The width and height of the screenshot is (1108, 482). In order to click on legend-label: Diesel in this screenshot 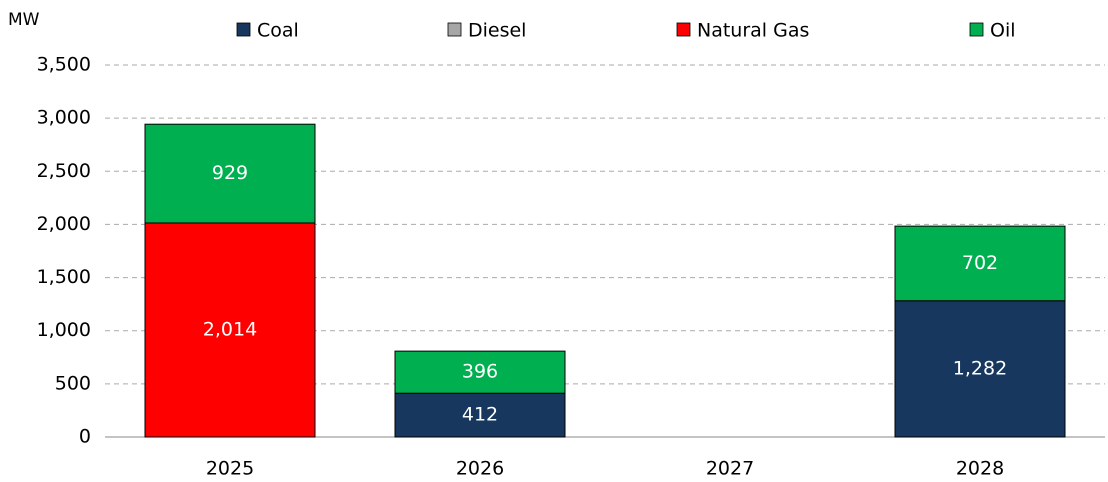, I will do `click(497, 31)`.